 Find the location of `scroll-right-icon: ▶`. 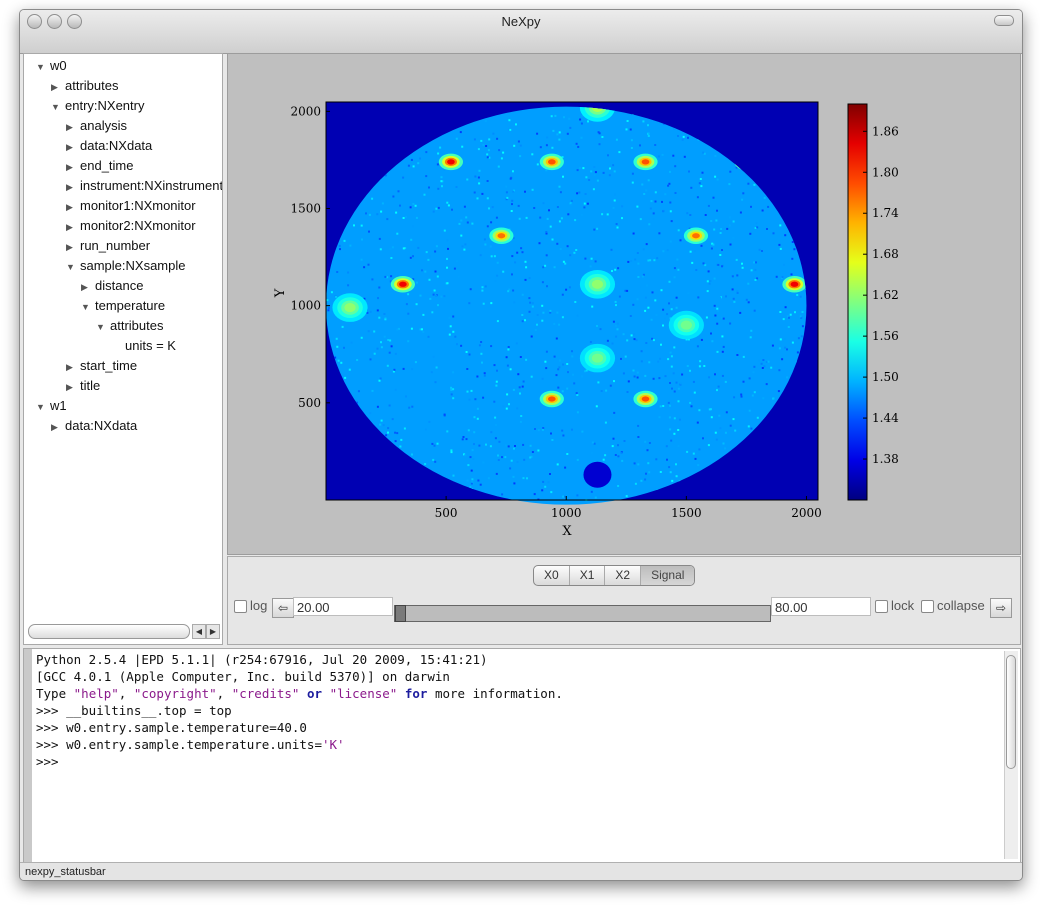

scroll-right-icon: ▶ is located at coordinates (213, 631).